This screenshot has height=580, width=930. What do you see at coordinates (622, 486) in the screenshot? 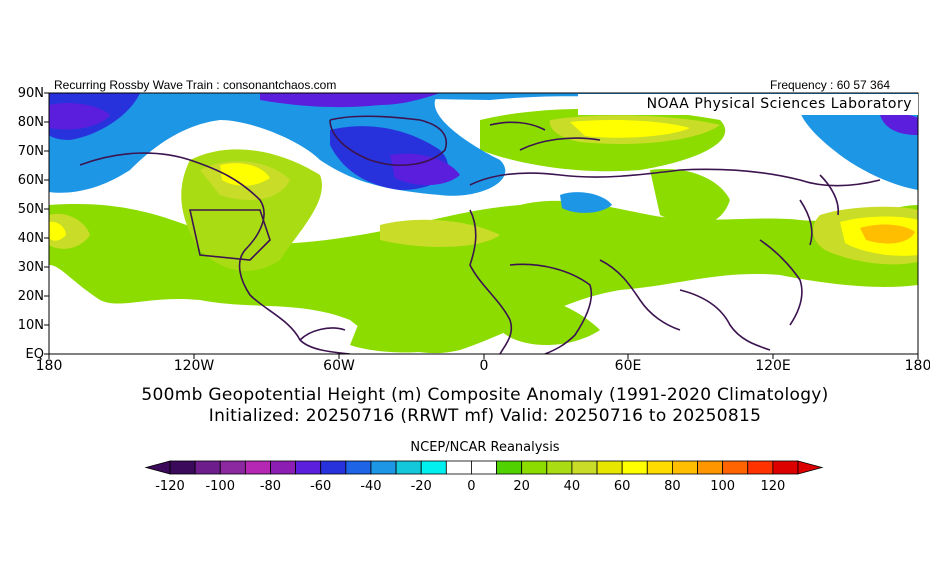
I see `colorbar-tick-label: 60` at bounding box center [622, 486].